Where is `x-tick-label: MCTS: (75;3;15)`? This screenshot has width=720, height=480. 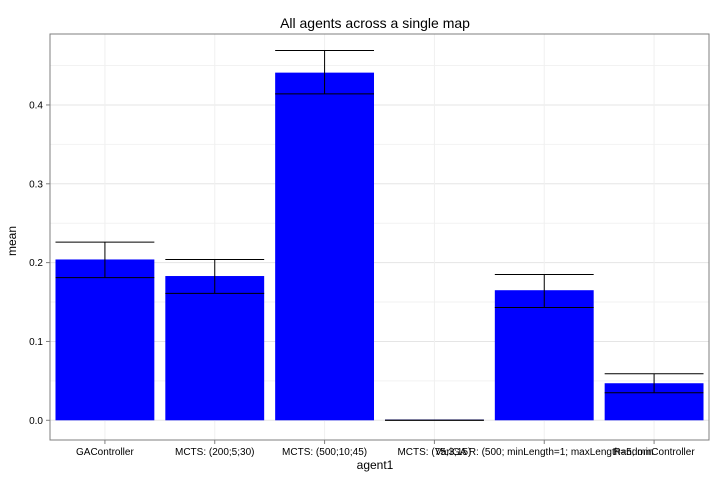
x-tick-label: MCTS: (75;3;15) is located at coordinates (434, 452).